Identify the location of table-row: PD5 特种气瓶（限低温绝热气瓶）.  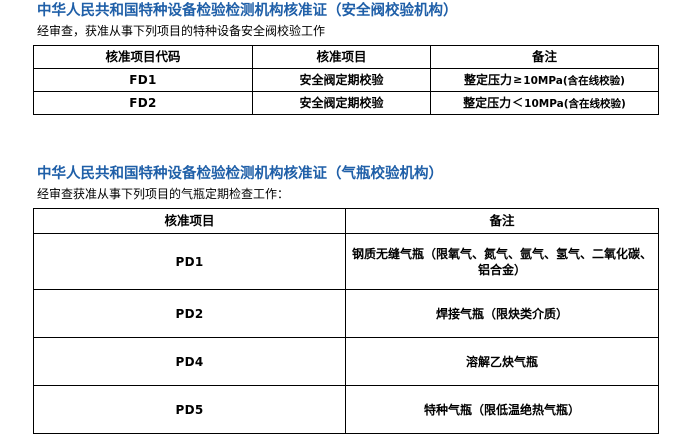
(346, 409).